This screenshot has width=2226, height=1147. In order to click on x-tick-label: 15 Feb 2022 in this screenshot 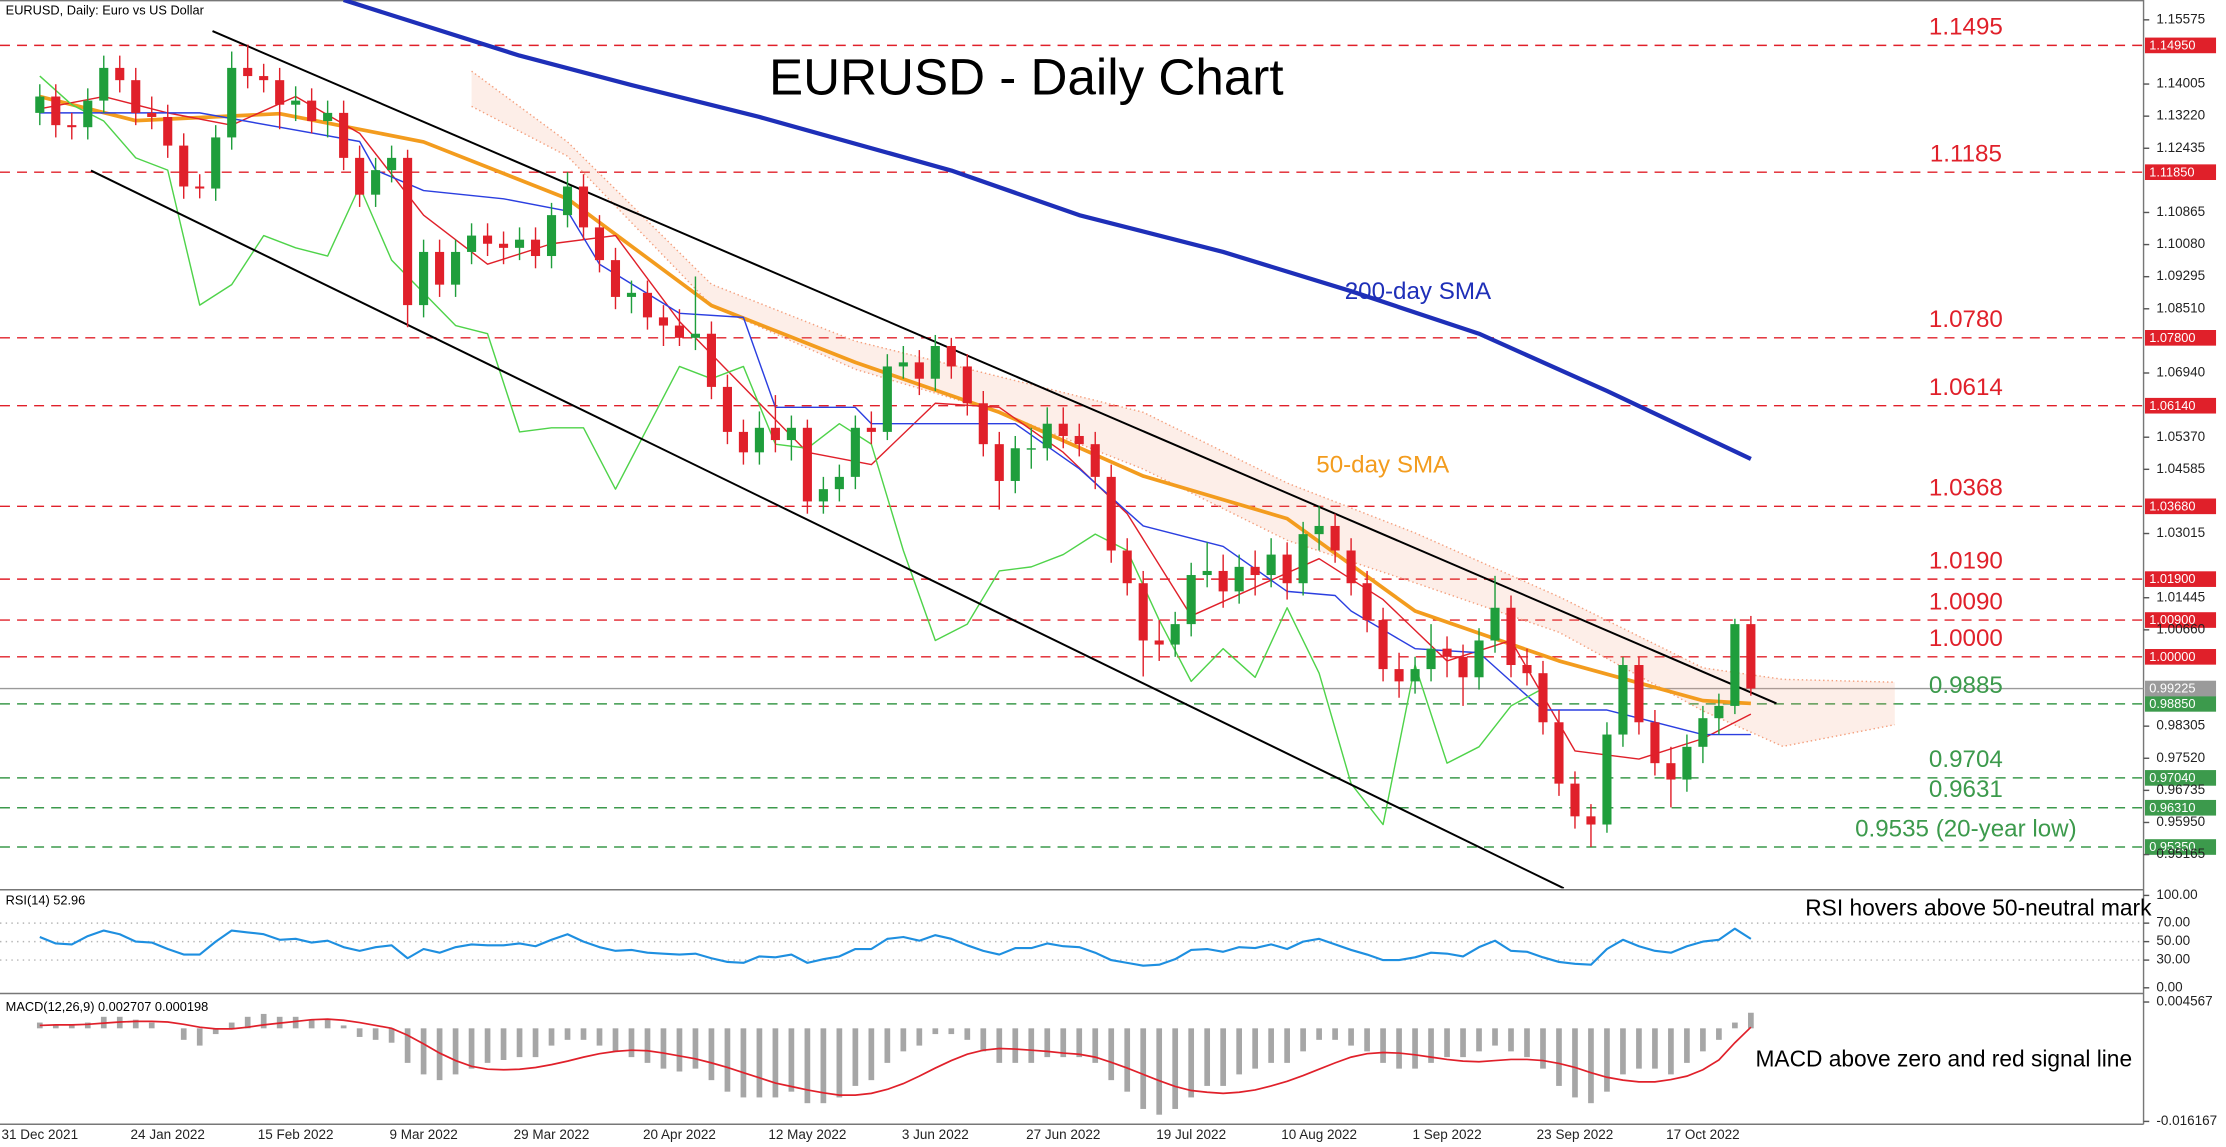, I will do `click(296, 1134)`.